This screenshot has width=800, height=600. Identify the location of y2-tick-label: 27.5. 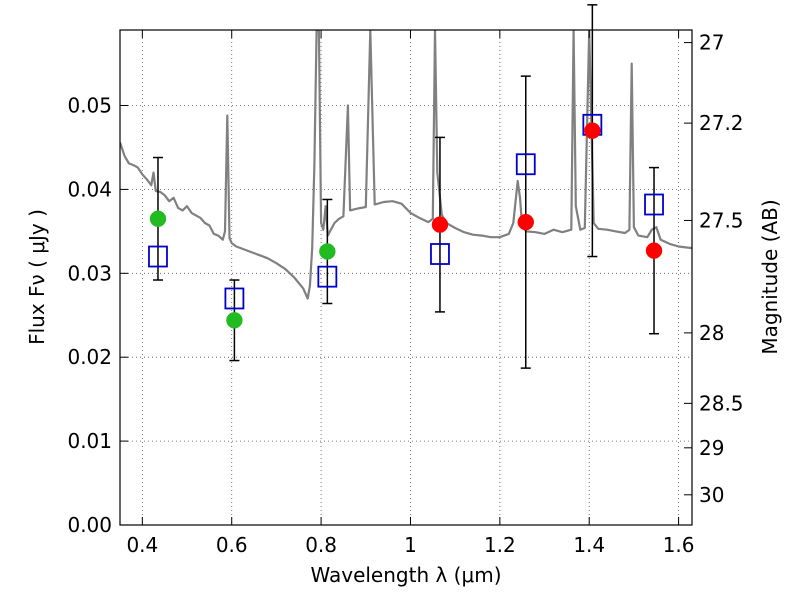
(721, 220).